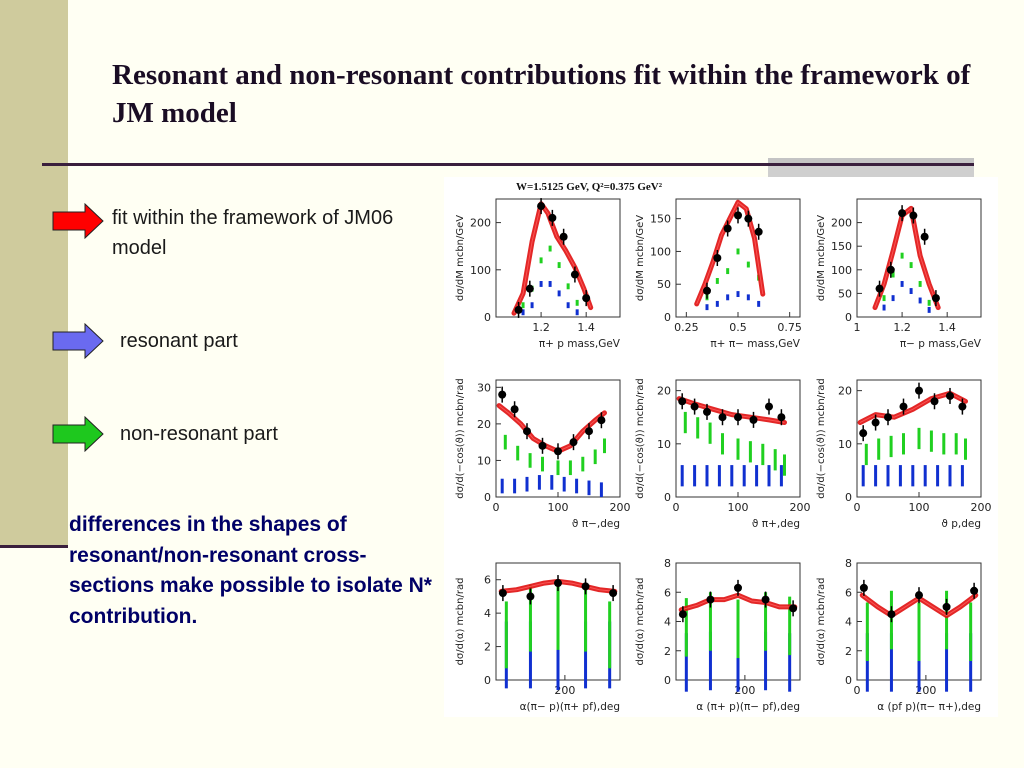 This screenshot has width=1024, height=768. What do you see at coordinates (460, 622) in the screenshot?
I see `y-axis-label: dσ/d(α) mcbn/rad` at bounding box center [460, 622].